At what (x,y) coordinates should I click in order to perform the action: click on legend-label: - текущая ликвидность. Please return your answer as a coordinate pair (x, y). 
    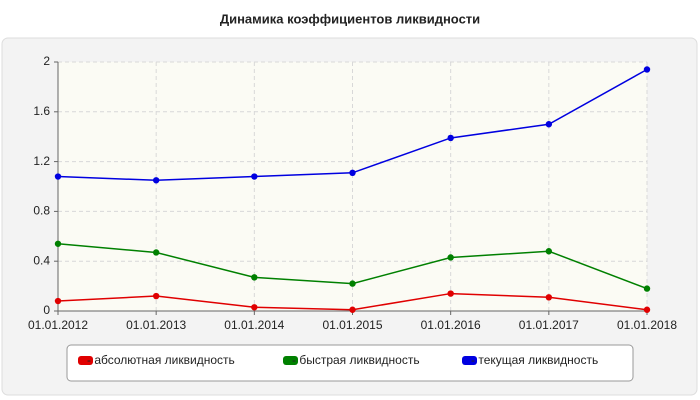
    Looking at the image, I should click on (534, 360).